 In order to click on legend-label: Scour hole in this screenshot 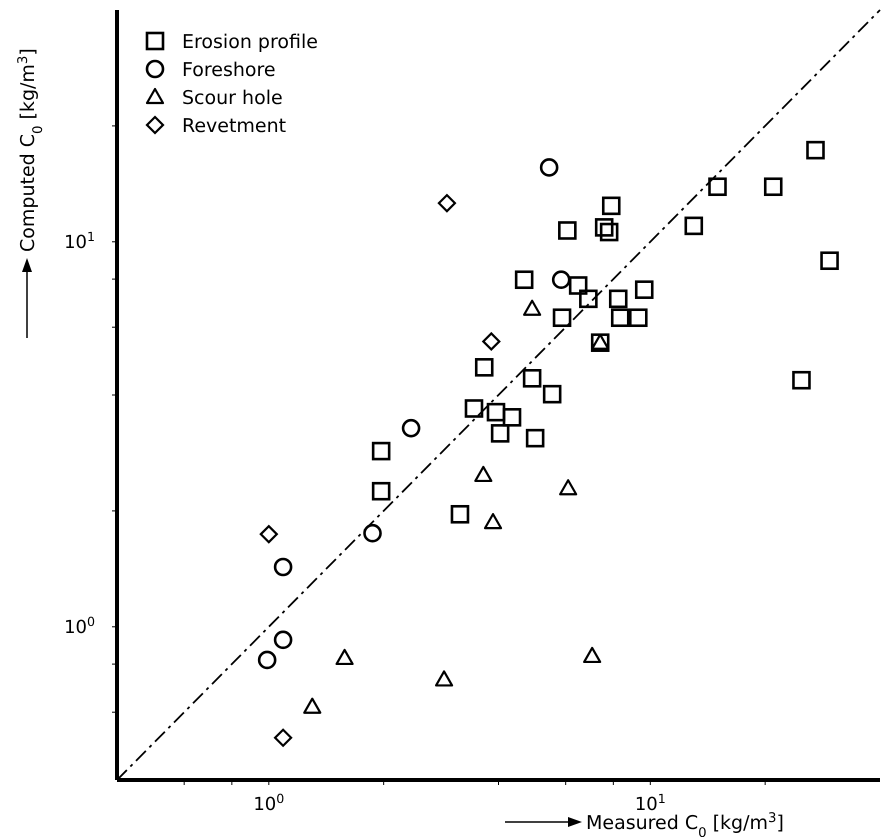, I will do `click(232, 98)`.